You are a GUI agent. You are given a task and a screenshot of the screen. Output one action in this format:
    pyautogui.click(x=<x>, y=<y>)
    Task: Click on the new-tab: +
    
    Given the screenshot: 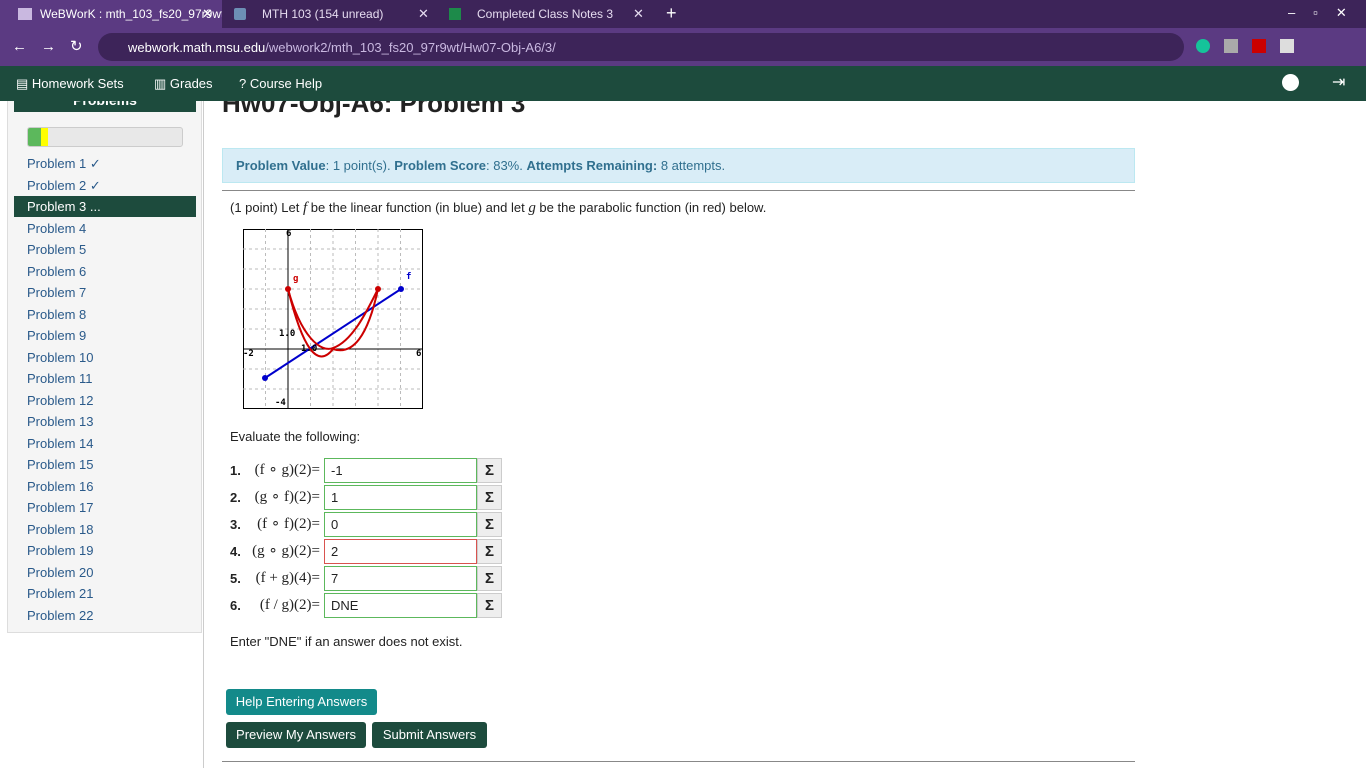 What is the action you would take?
    pyautogui.click(x=671, y=13)
    